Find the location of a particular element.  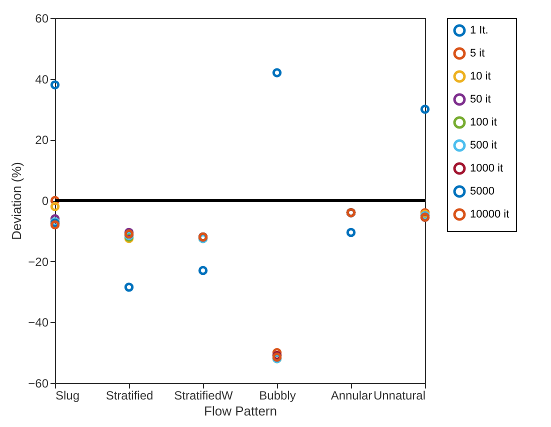

x-tick-label: Annular is located at coordinates (351, 395).